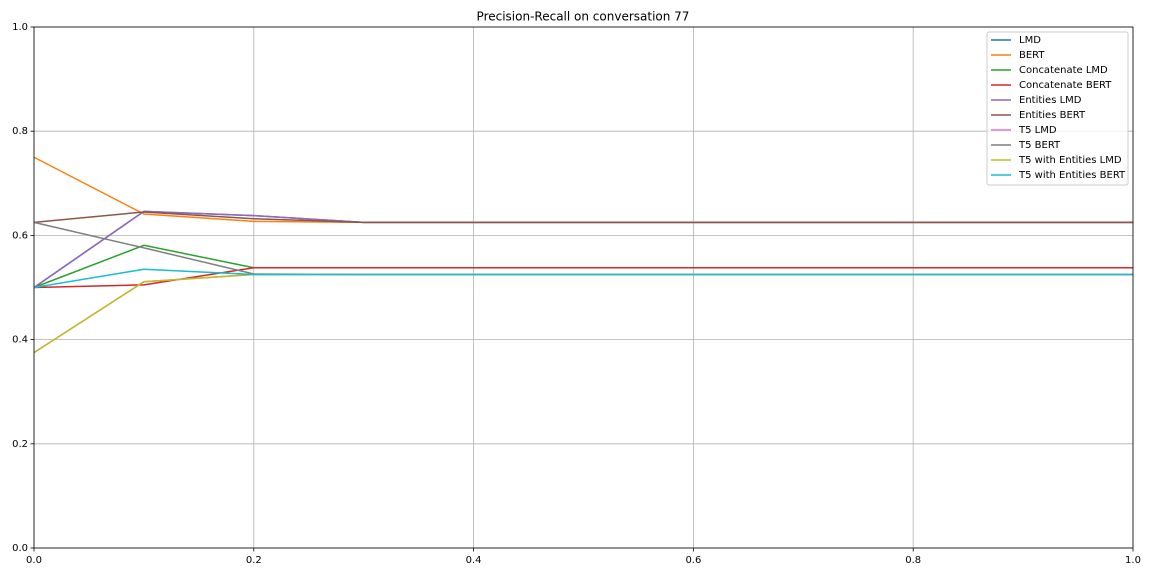 This screenshot has height=576, width=1152. Describe the element at coordinates (34, 560) in the screenshot. I see `x-tick-label: 0.0` at that location.